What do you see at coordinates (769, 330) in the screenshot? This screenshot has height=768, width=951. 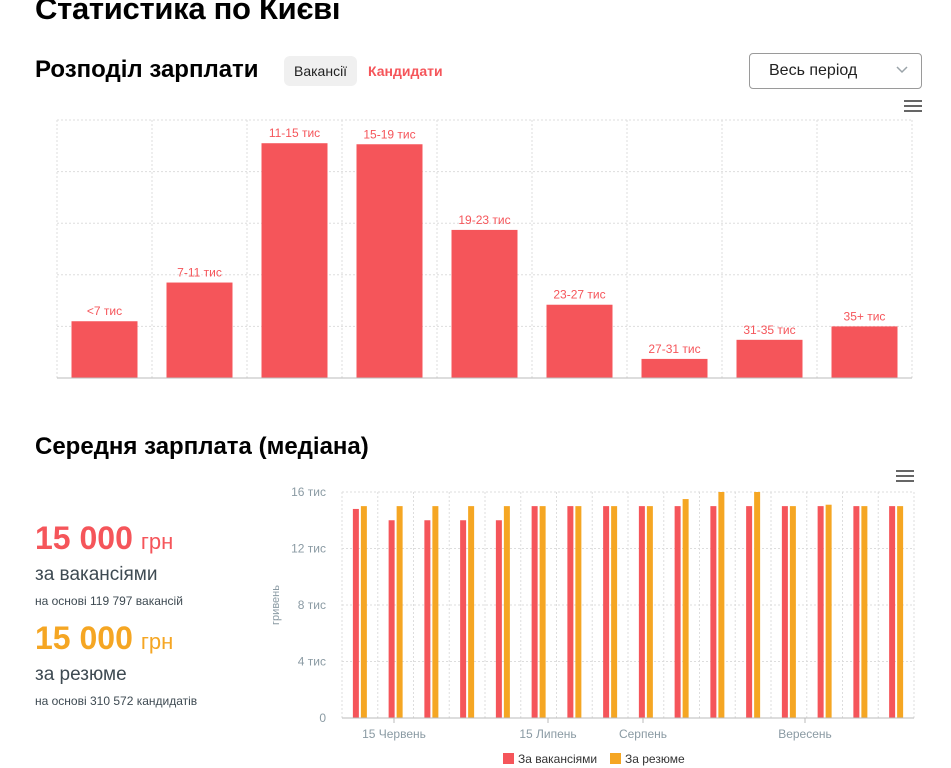 I see `distribution-bar-label: 31-35 тис` at bounding box center [769, 330].